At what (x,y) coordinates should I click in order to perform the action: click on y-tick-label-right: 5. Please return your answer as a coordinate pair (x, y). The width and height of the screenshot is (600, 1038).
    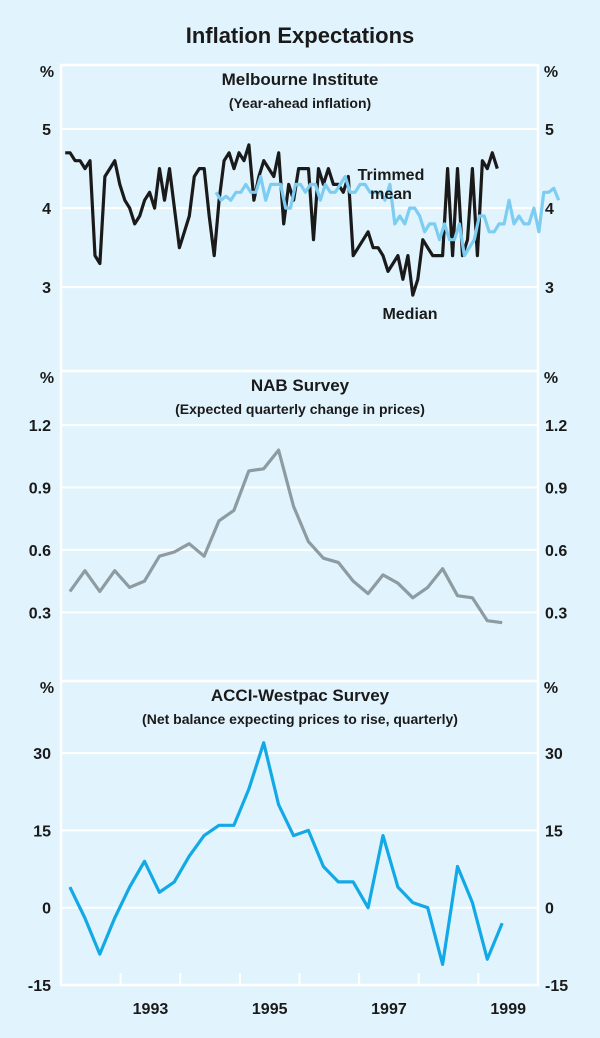
    Looking at the image, I should click on (549, 130).